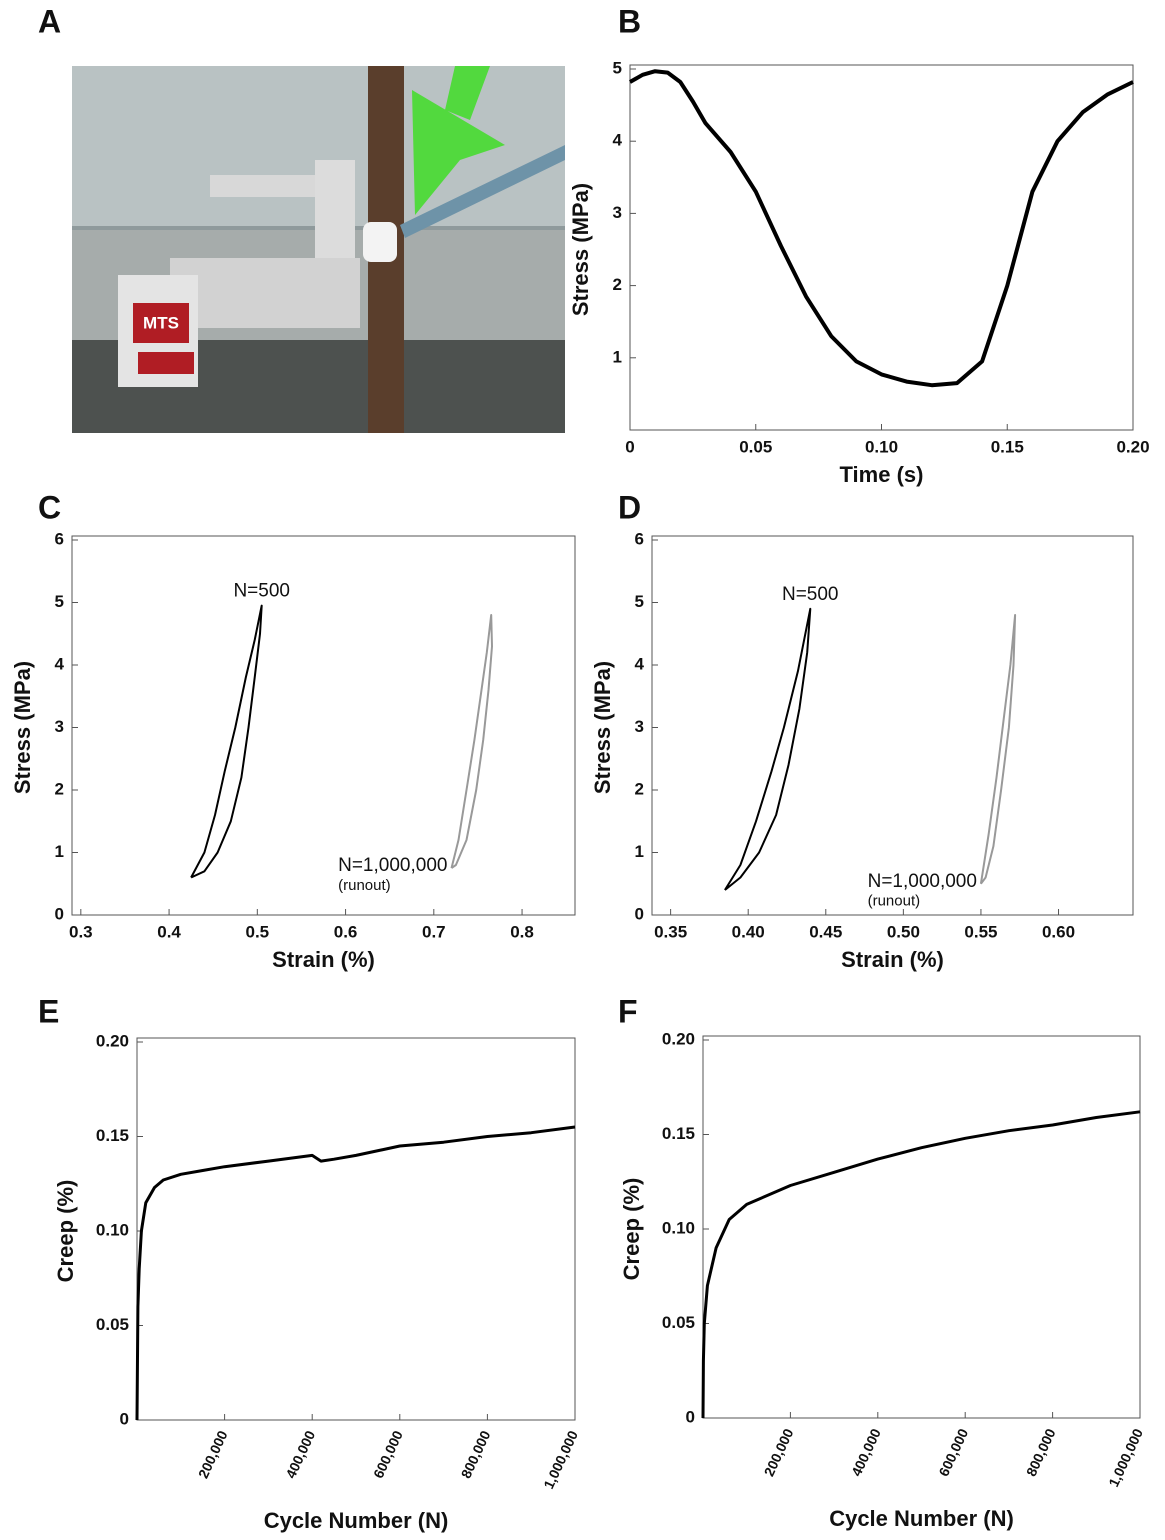 This screenshot has height=1540, width=1165. Describe the element at coordinates (434, 931) in the screenshot. I see `x-tick-label: 0.7` at that location.